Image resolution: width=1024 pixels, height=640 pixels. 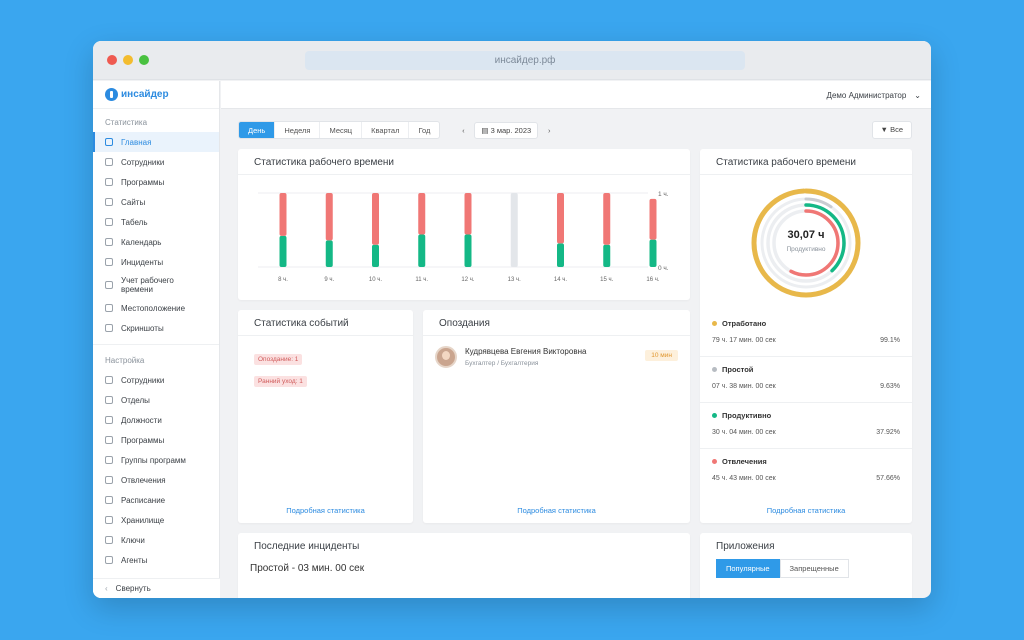 What do you see at coordinates (109, 480) in the screenshot?
I see `distraction-icon` at bounding box center [109, 480].